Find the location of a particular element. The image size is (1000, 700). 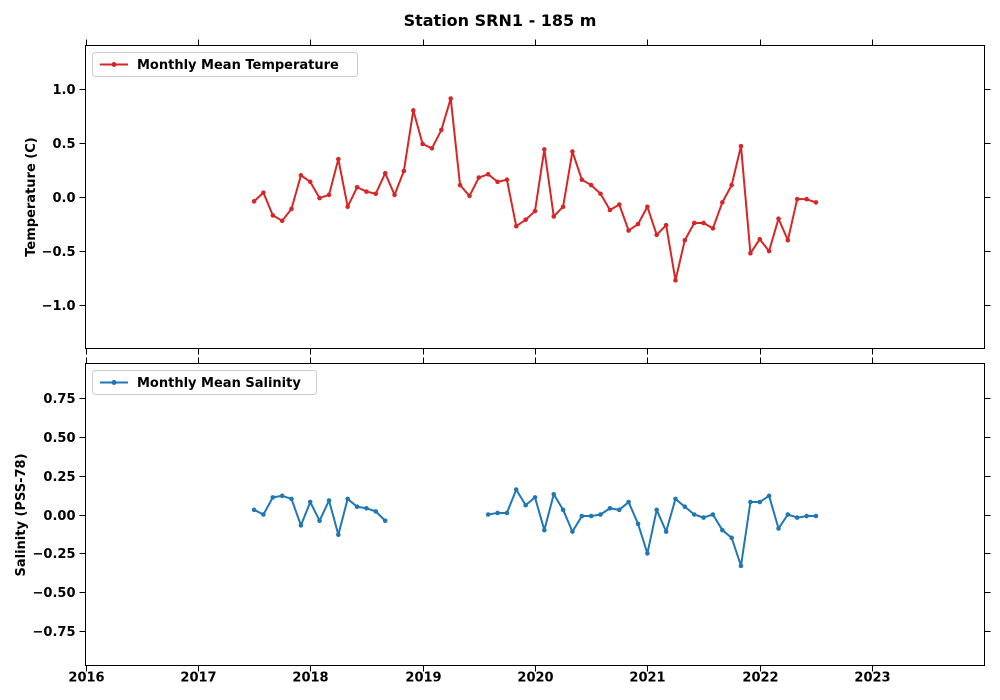

x-tick-label: 2023 is located at coordinates (872, 678).